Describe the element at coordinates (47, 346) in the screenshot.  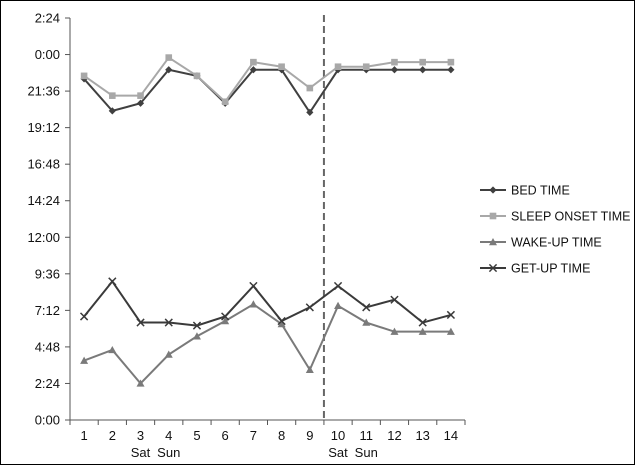
I see `y-tick-label: 4:48` at that location.